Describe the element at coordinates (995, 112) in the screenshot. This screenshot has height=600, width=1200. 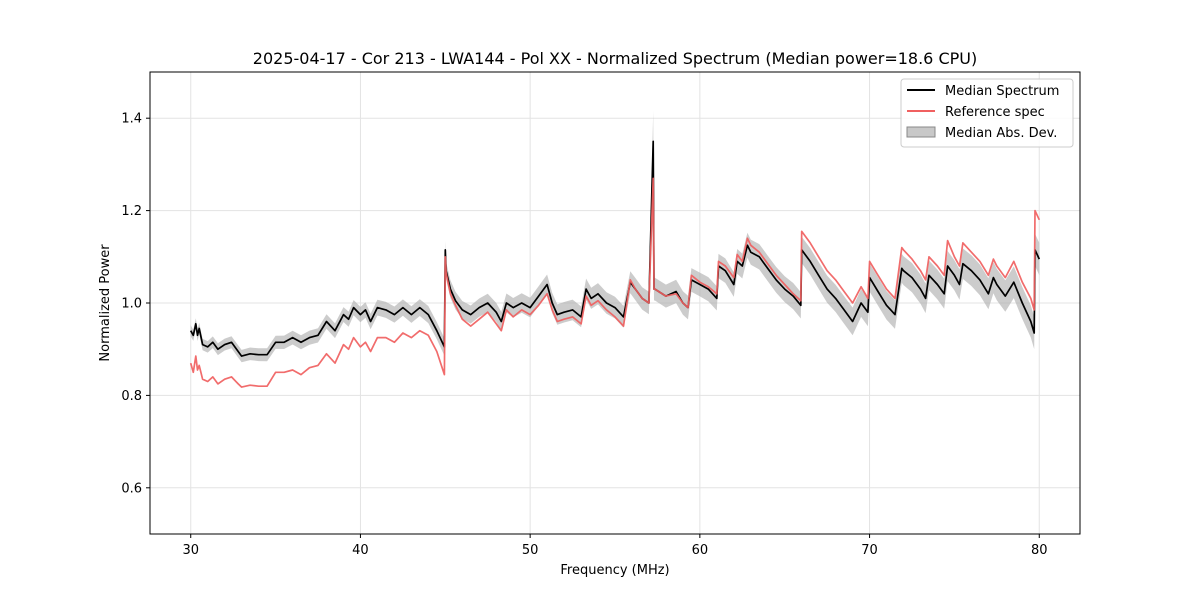
I see `legend-label-reference: Reference spec` at that location.